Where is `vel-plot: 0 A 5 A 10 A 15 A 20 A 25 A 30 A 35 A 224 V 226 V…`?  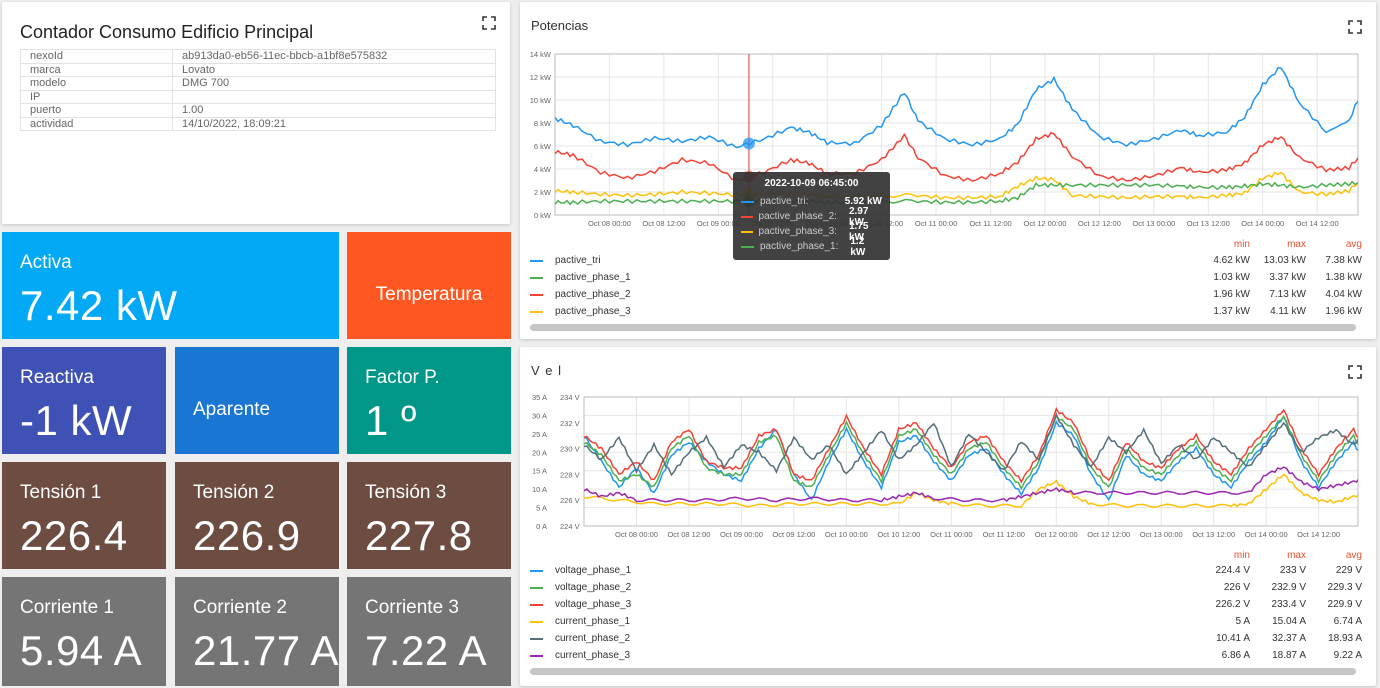
vel-plot: 0 A 5 A 10 A 15 A 20 A 25 A 30 A 35 A 224 V 226 V… is located at coordinates (948, 469).